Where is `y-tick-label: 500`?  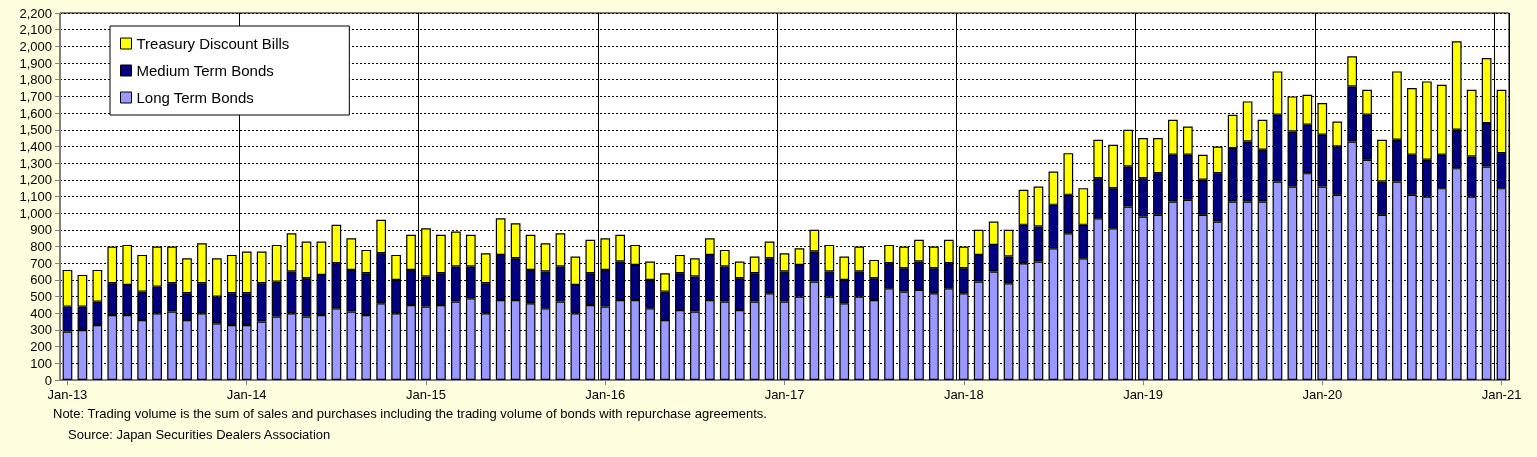 y-tick-label: 500 is located at coordinates (41, 297).